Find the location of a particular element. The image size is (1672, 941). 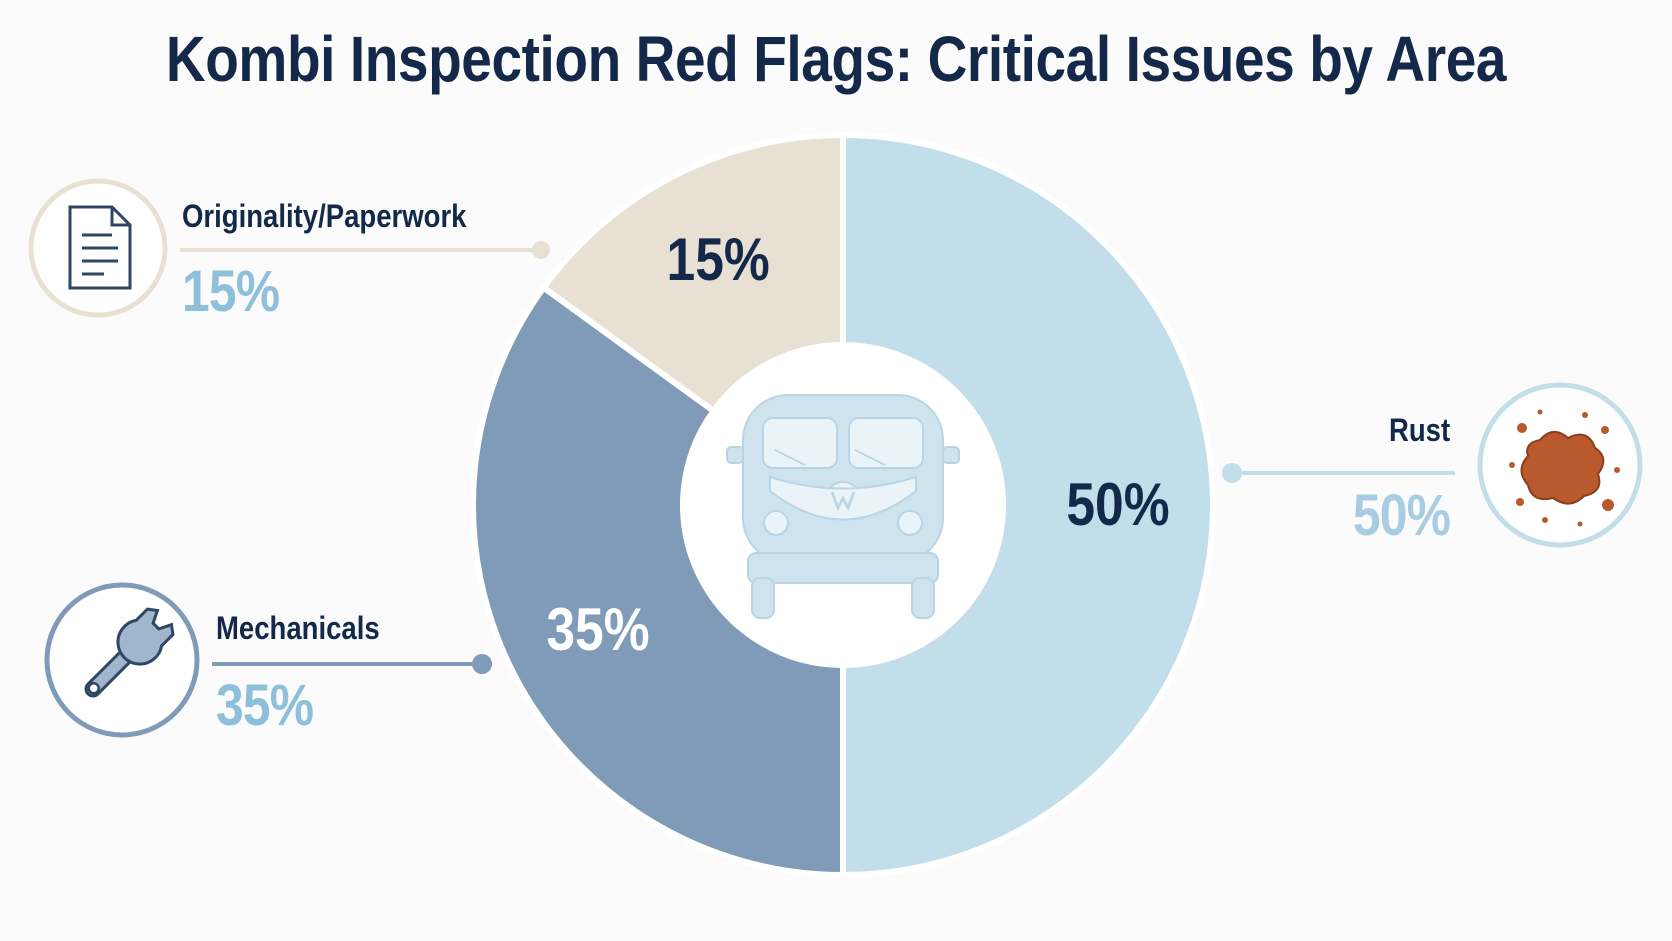

slice-paperwork-label: 15% is located at coordinates (718, 259).